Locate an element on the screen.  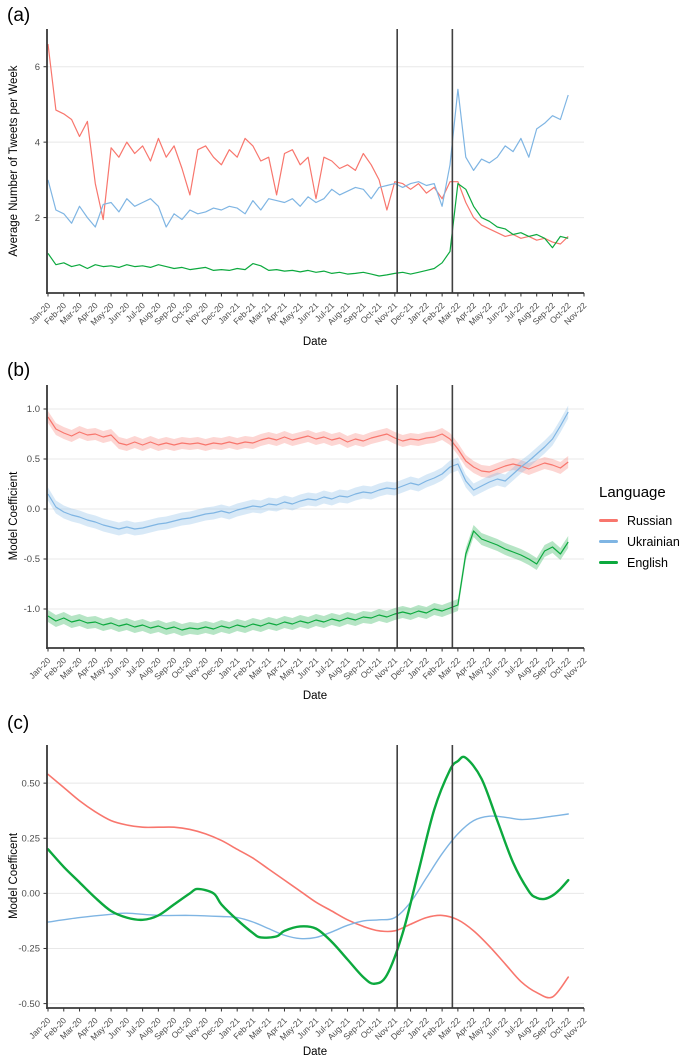
y-tick-label: 0.5 is located at coordinates (33, 459).